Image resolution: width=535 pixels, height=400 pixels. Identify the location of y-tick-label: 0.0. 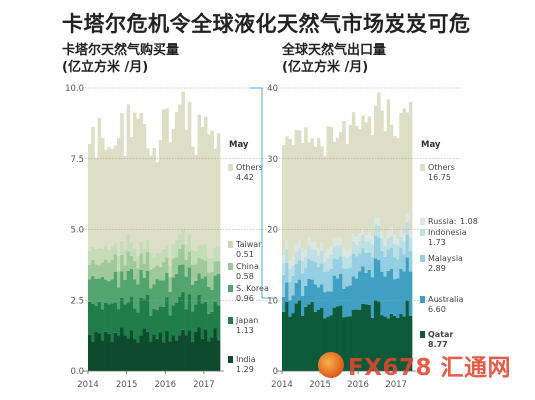
(77, 372).